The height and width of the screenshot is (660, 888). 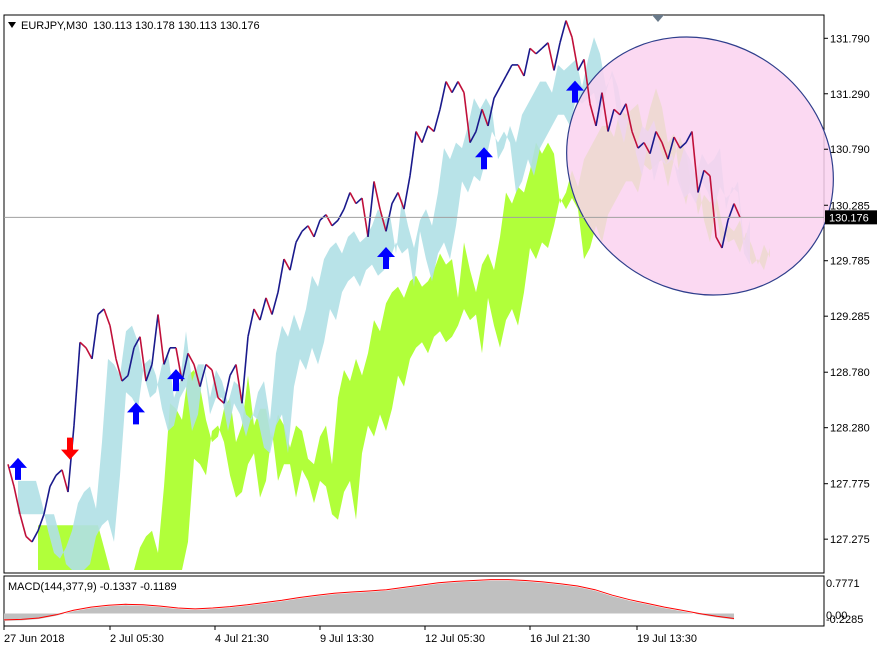 I want to click on x-tick-label: 27 Jun 2018, so click(x=34, y=639).